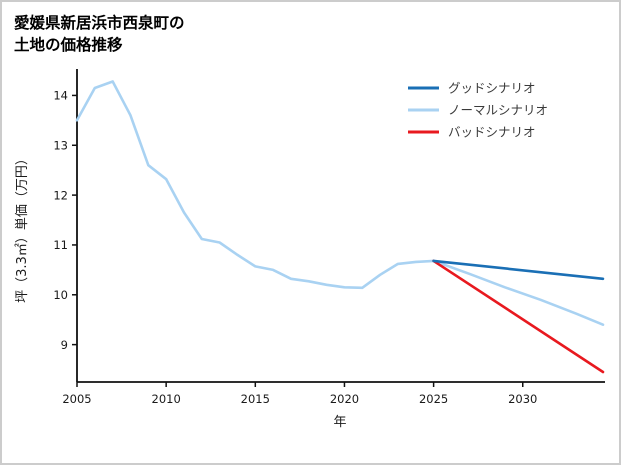 The width and height of the screenshot is (621, 465). I want to click on legend-label-good: グッドシナリオ, so click(492, 87).